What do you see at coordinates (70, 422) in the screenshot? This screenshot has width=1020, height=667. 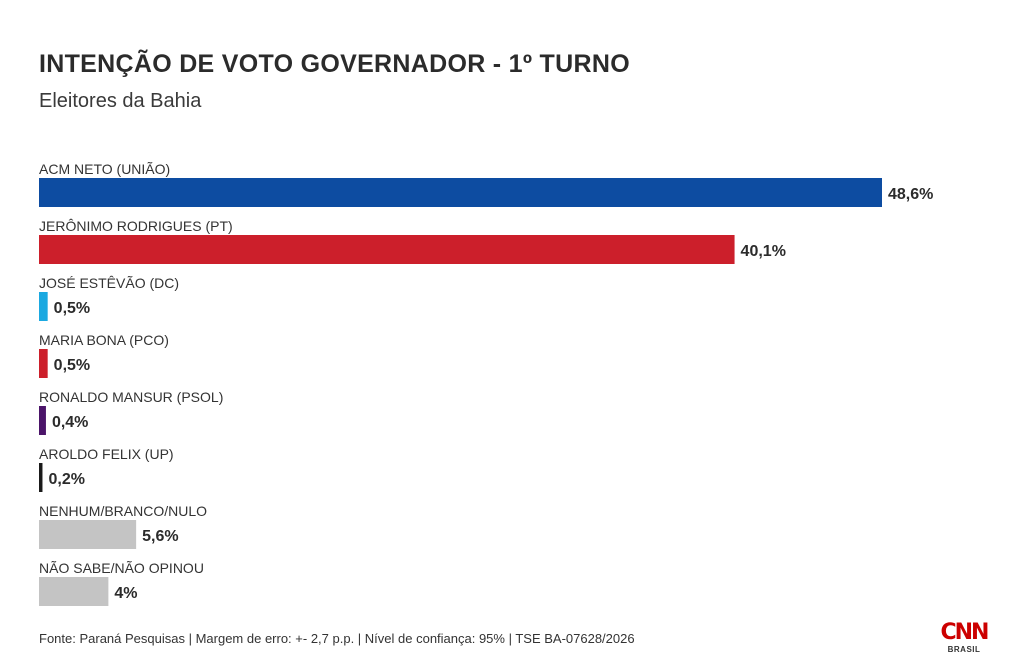 I see `value-label: 0,4%` at bounding box center [70, 422].